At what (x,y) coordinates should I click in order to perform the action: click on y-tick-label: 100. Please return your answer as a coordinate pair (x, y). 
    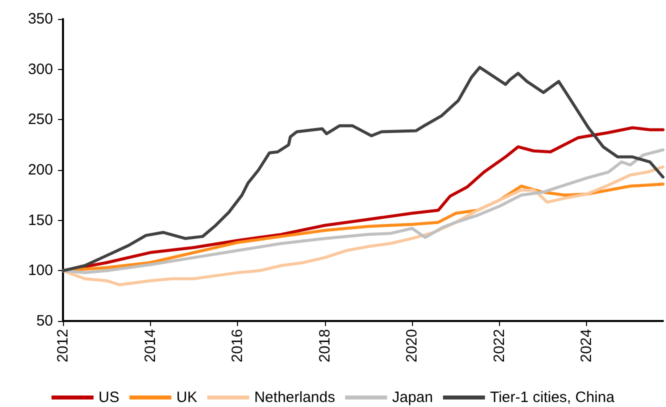
    Looking at the image, I should click on (40, 271).